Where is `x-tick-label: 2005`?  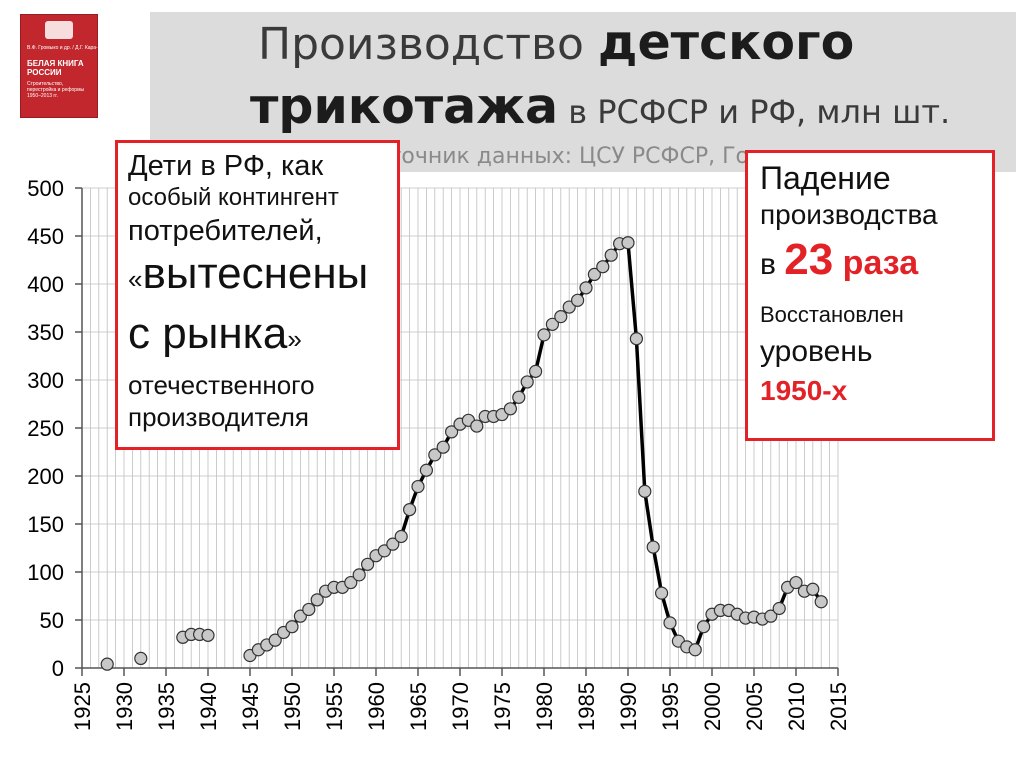
x-tick-label: 2005 is located at coordinates (754, 706).